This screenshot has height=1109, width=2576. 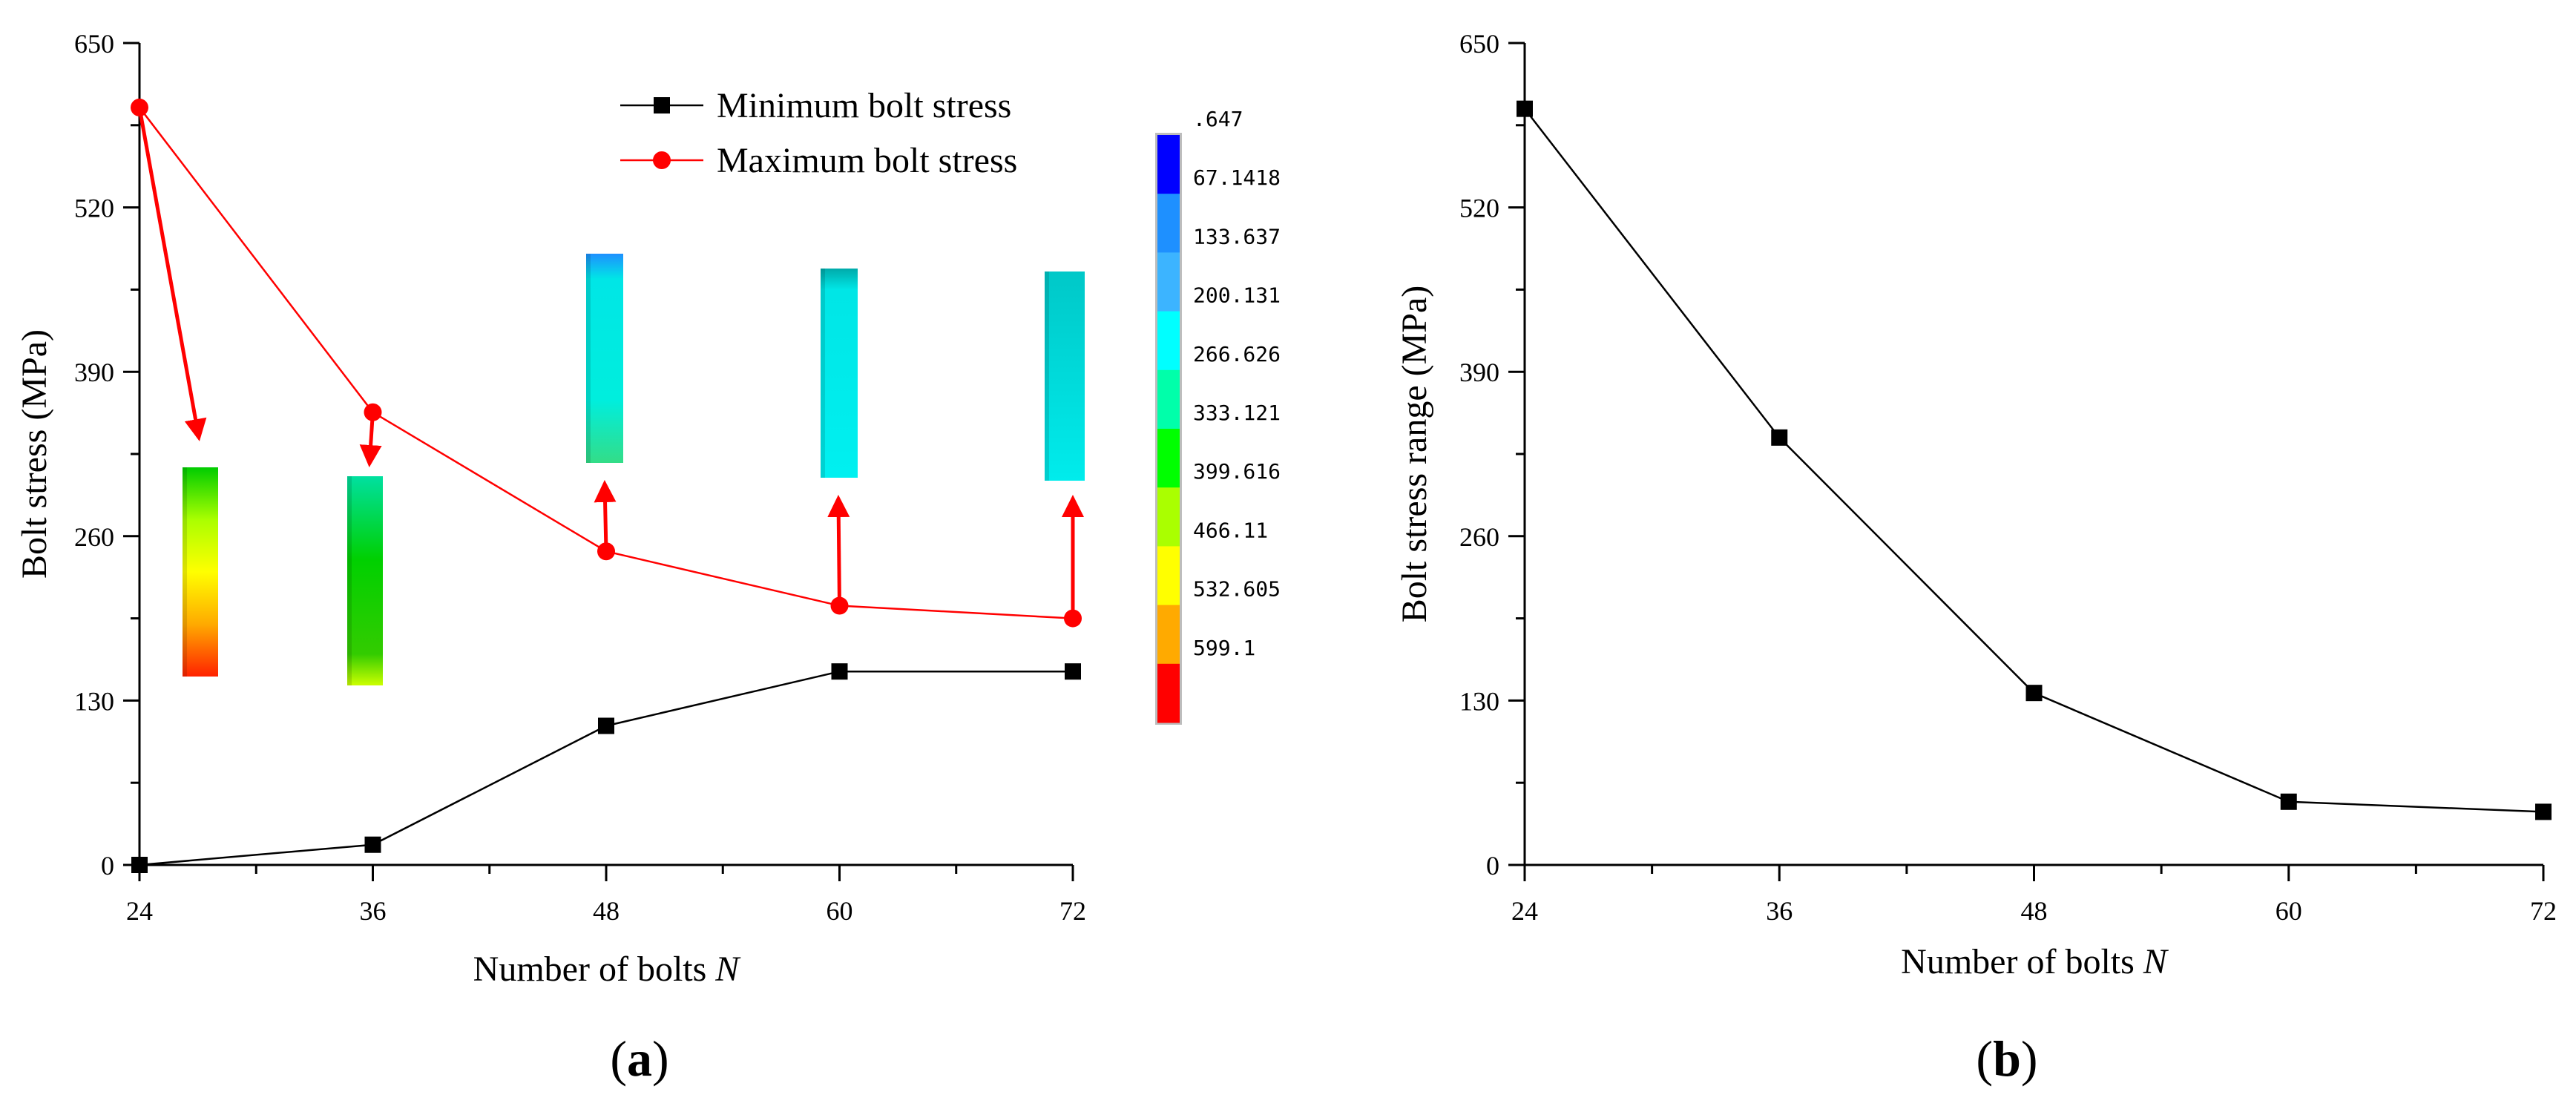 I want to click on y-axis-title: Bolt stress range (MPa), so click(x=1414, y=455).